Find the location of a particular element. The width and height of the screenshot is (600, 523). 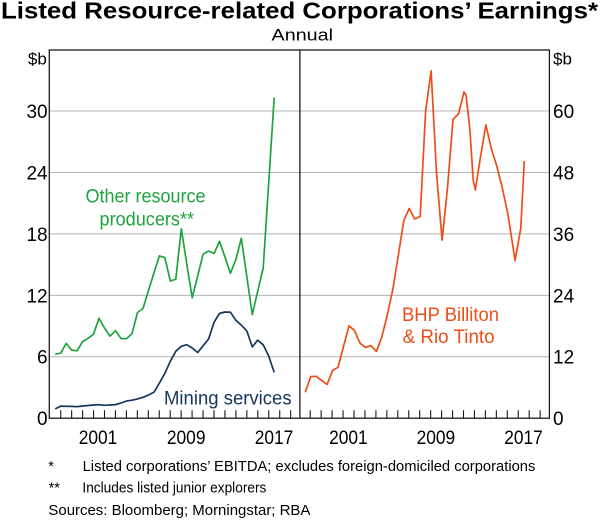

svg-text:Sources: Bloomberg; Morningsta: Sources: Bloomberg; Morningstar; RBA is located at coordinates (179, 510).